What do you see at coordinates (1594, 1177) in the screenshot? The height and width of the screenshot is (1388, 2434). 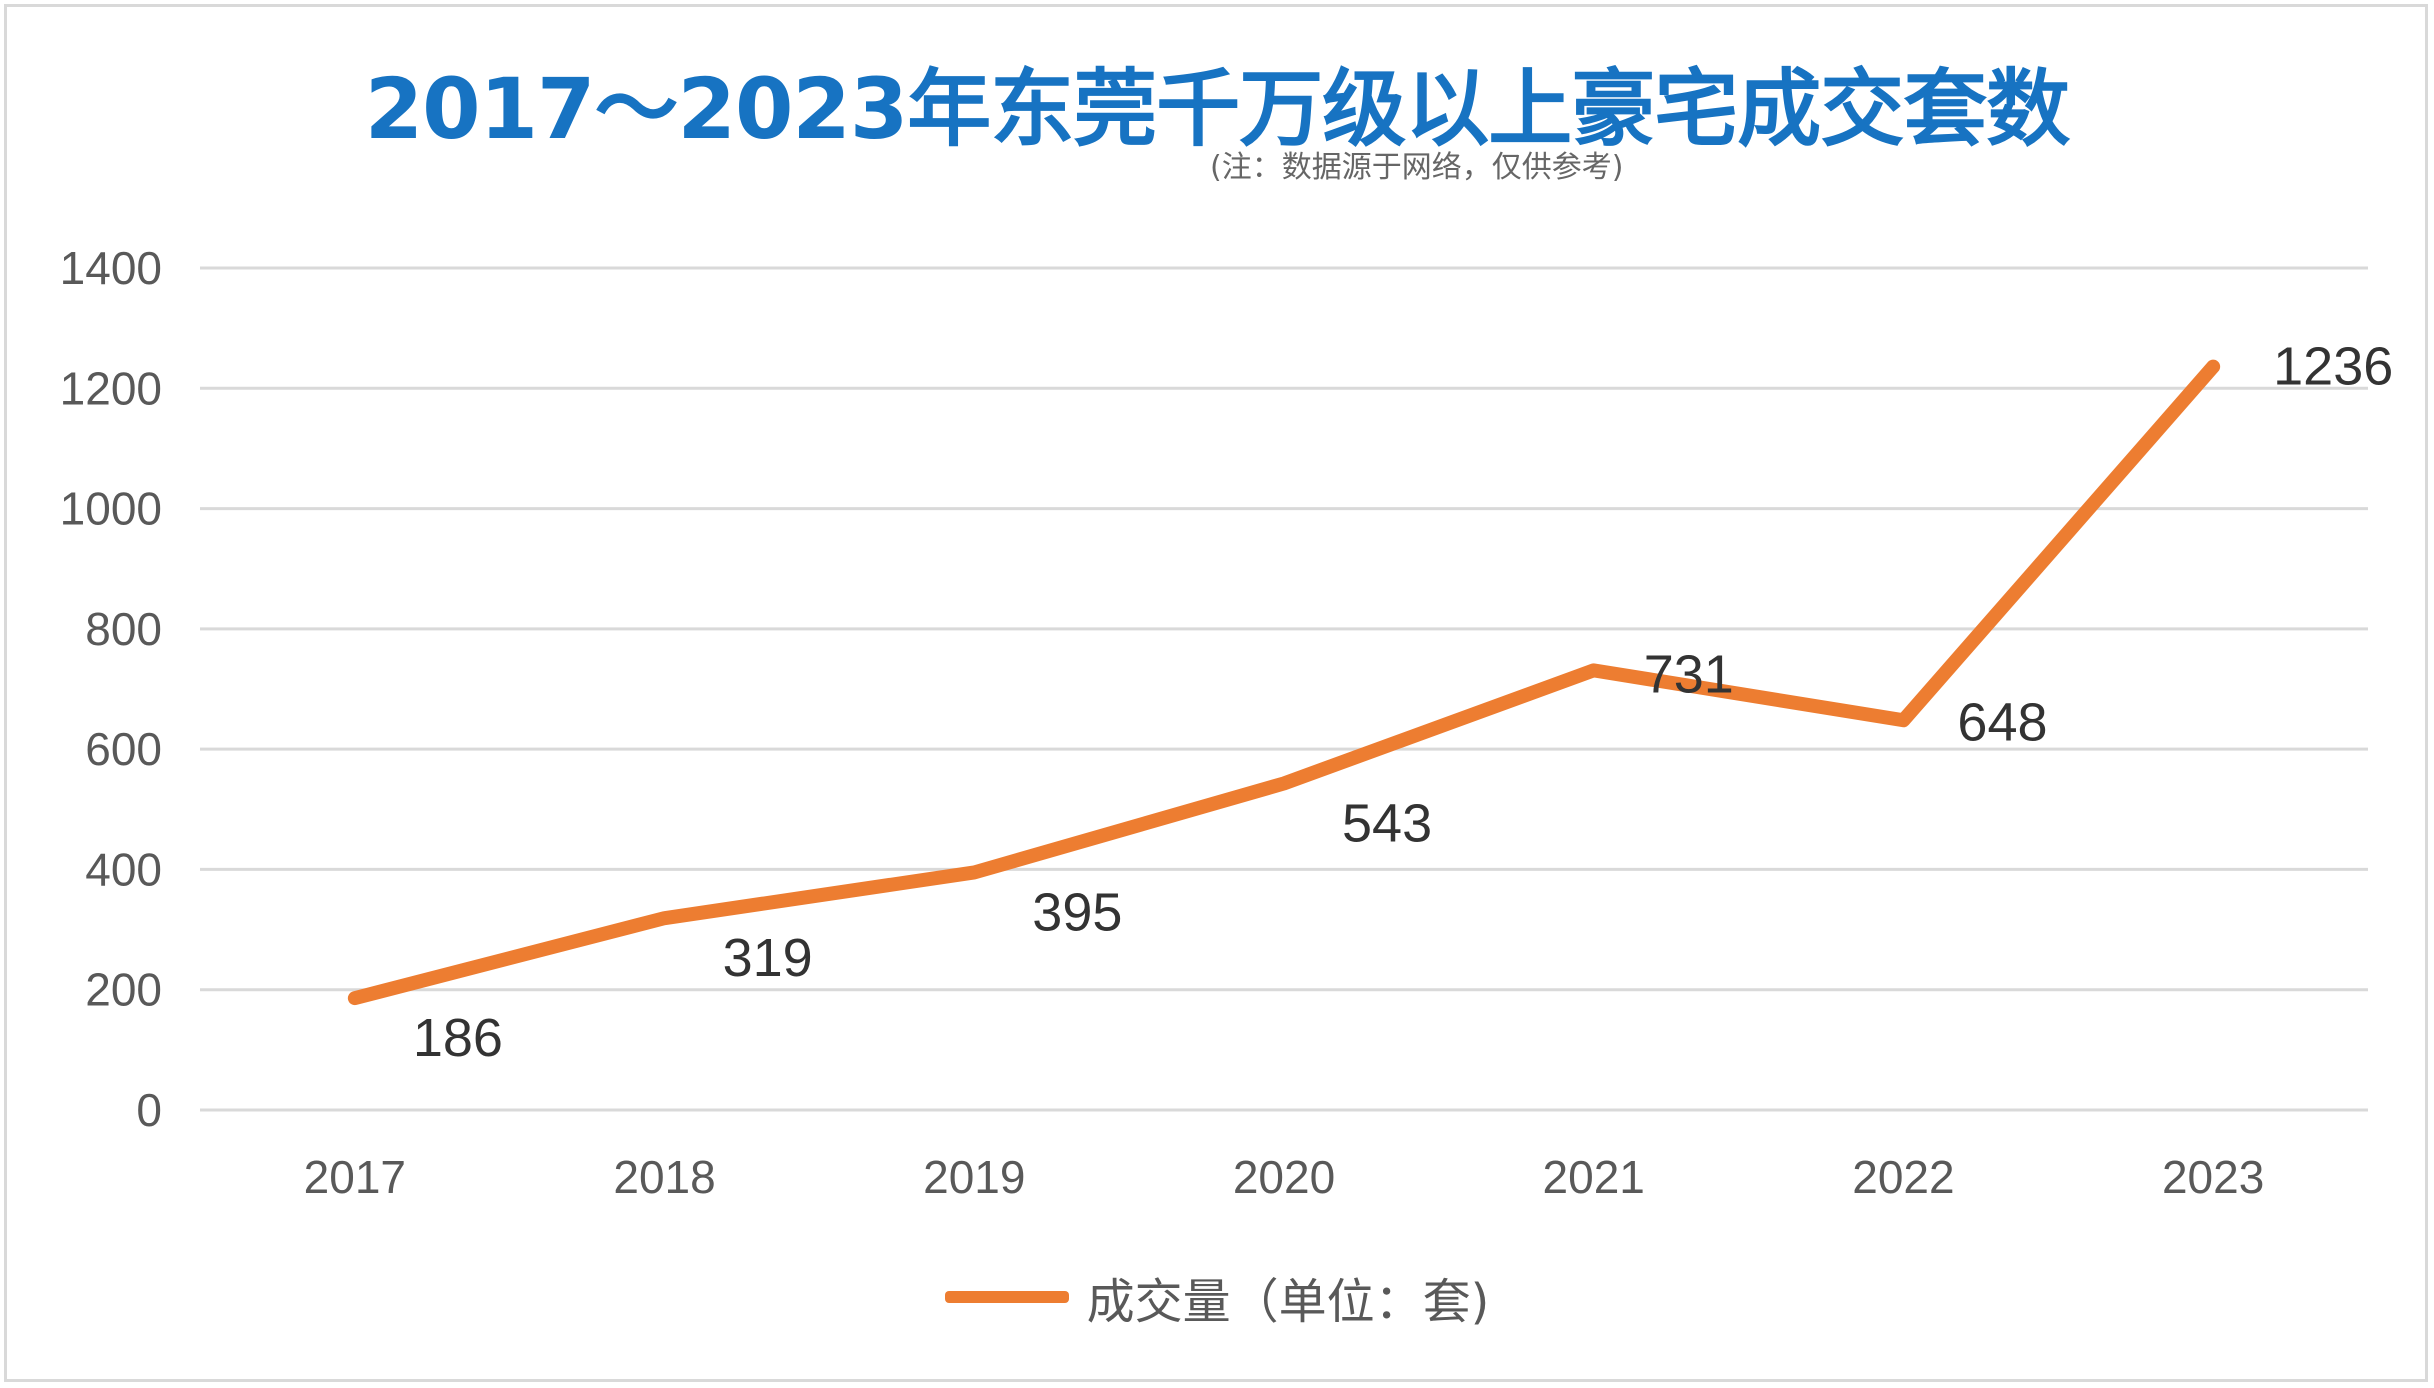 I see `x-tick-label: 2021` at bounding box center [1594, 1177].